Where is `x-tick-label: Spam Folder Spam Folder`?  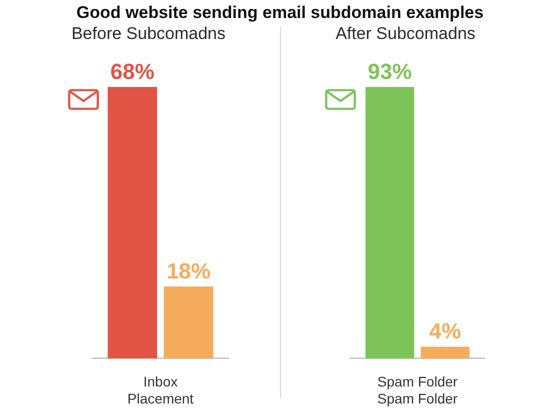
x-tick-label: Spam Folder Spam Folder is located at coordinates (417, 390).